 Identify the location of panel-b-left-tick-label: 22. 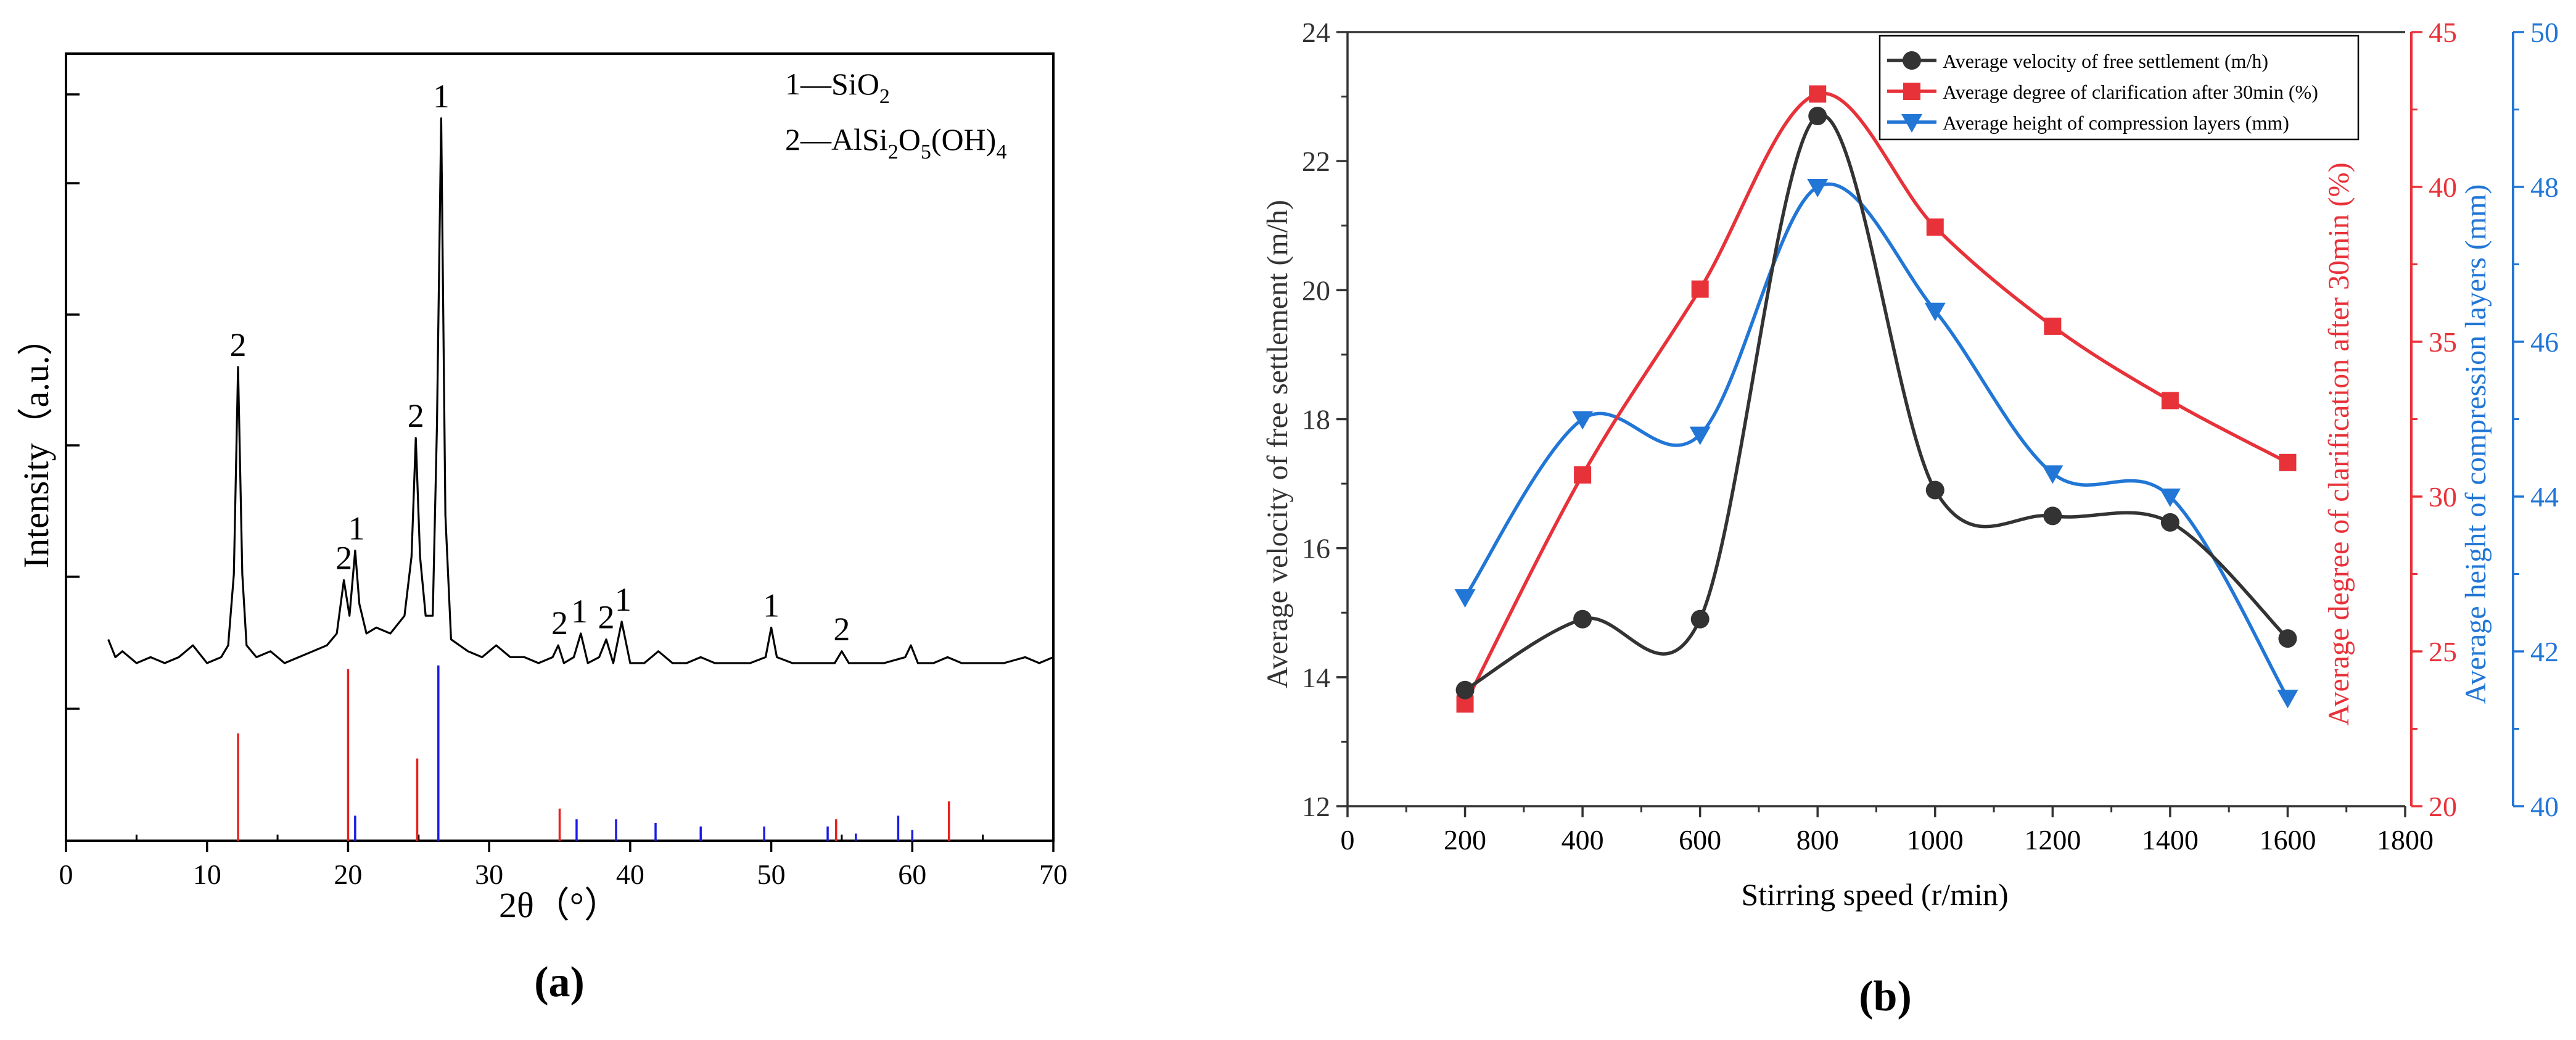
(1316, 161).